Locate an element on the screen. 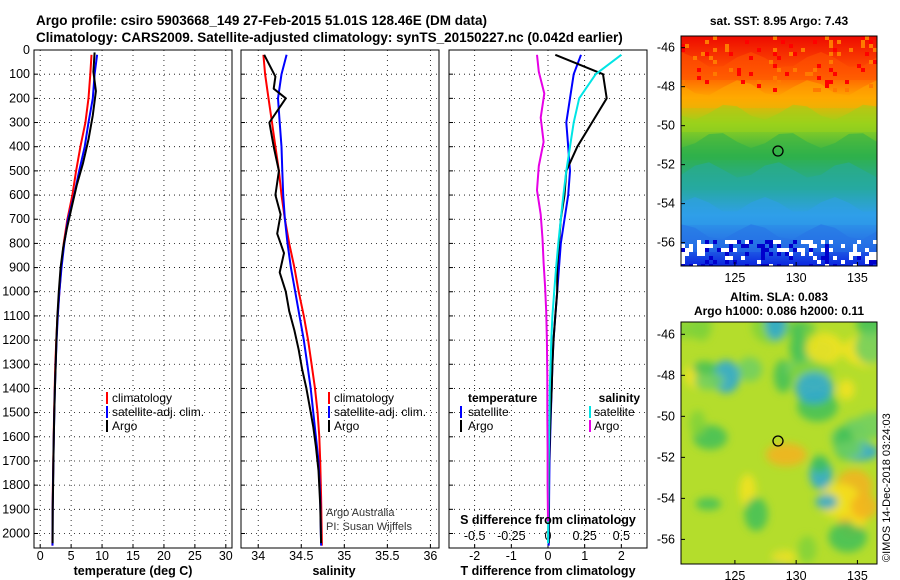 This screenshot has height=580, width=900. x-tick-label: 2 is located at coordinates (621, 556).